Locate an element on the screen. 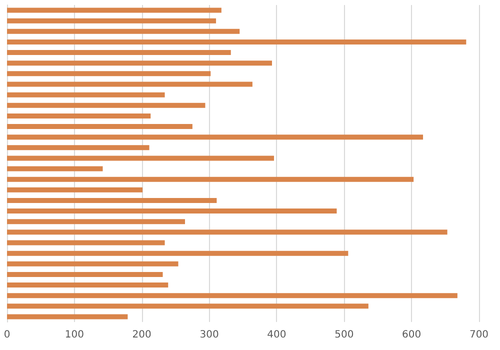 The height and width of the screenshot is (350, 500). x-tick-label: 200 is located at coordinates (142, 335).